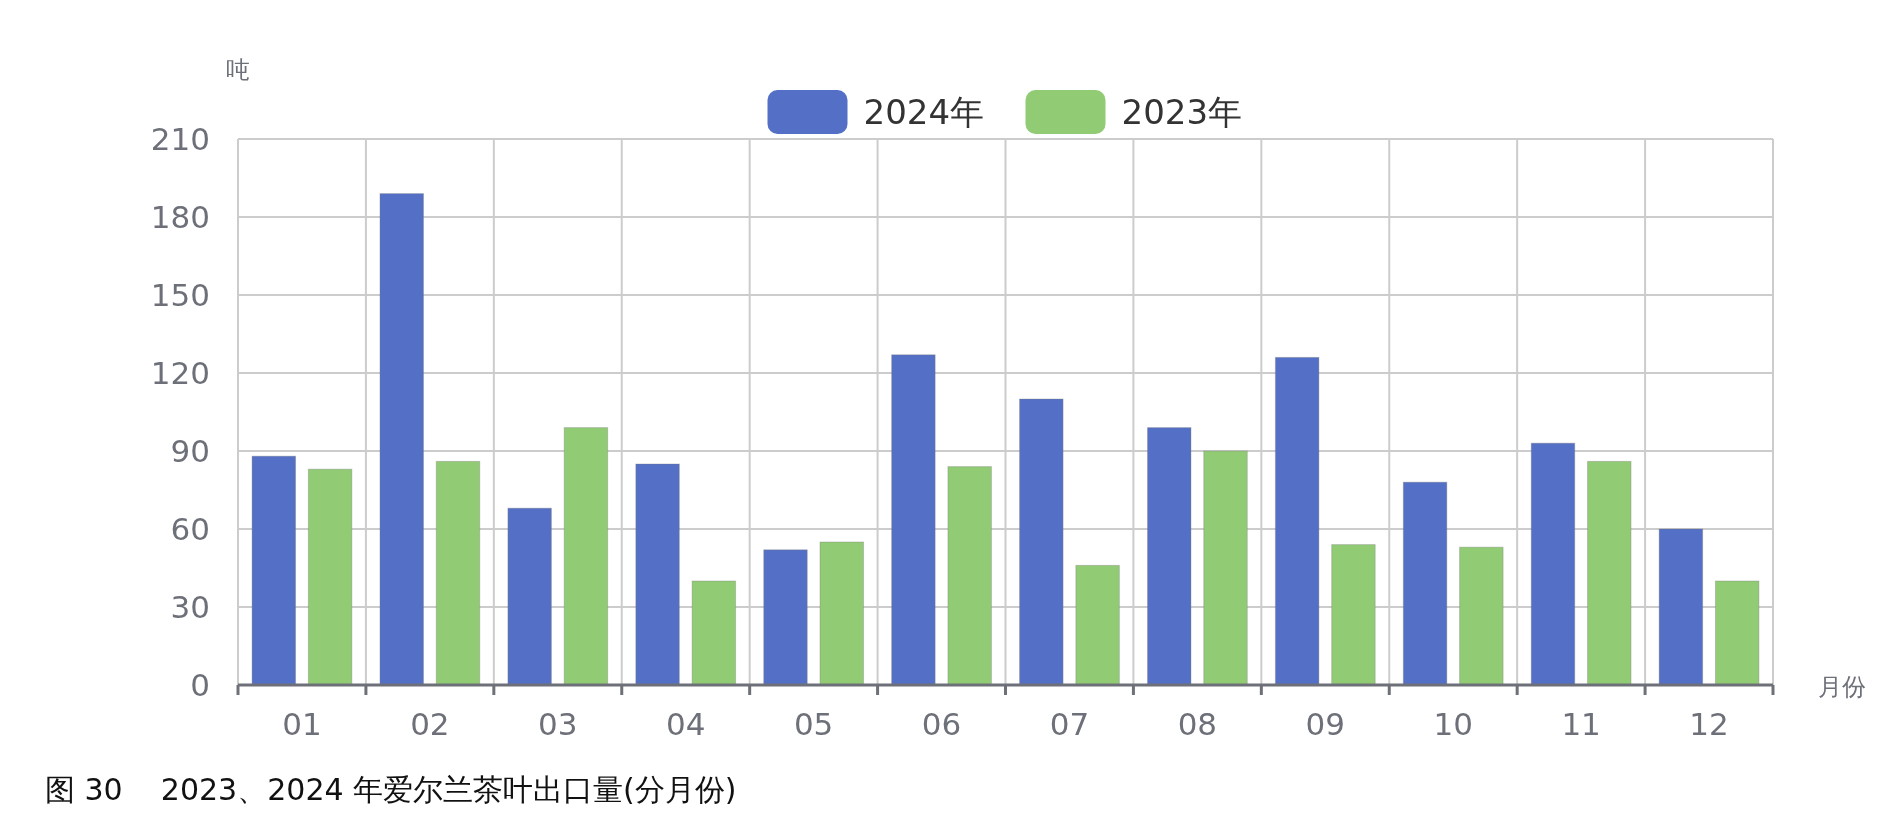 The width and height of the screenshot is (1880, 839). What do you see at coordinates (1069, 724) in the screenshot?
I see `x-tick-label: 07` at bounding box center [1069, 724].